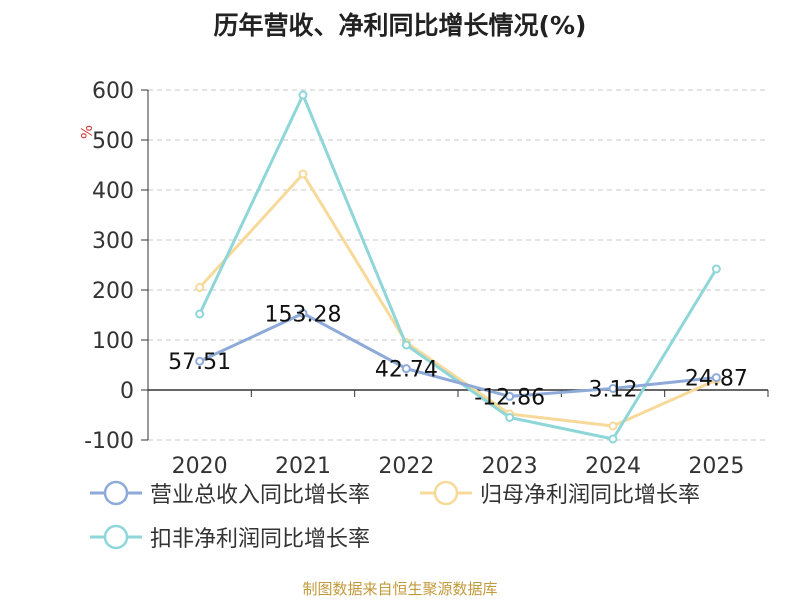 Image resolution: width=800 pixels, height=600 pixels. What do you see at coordinates (127, 391) in the screenshot?
I see `y-tick-label: 0` at bounding box center [127, 391].